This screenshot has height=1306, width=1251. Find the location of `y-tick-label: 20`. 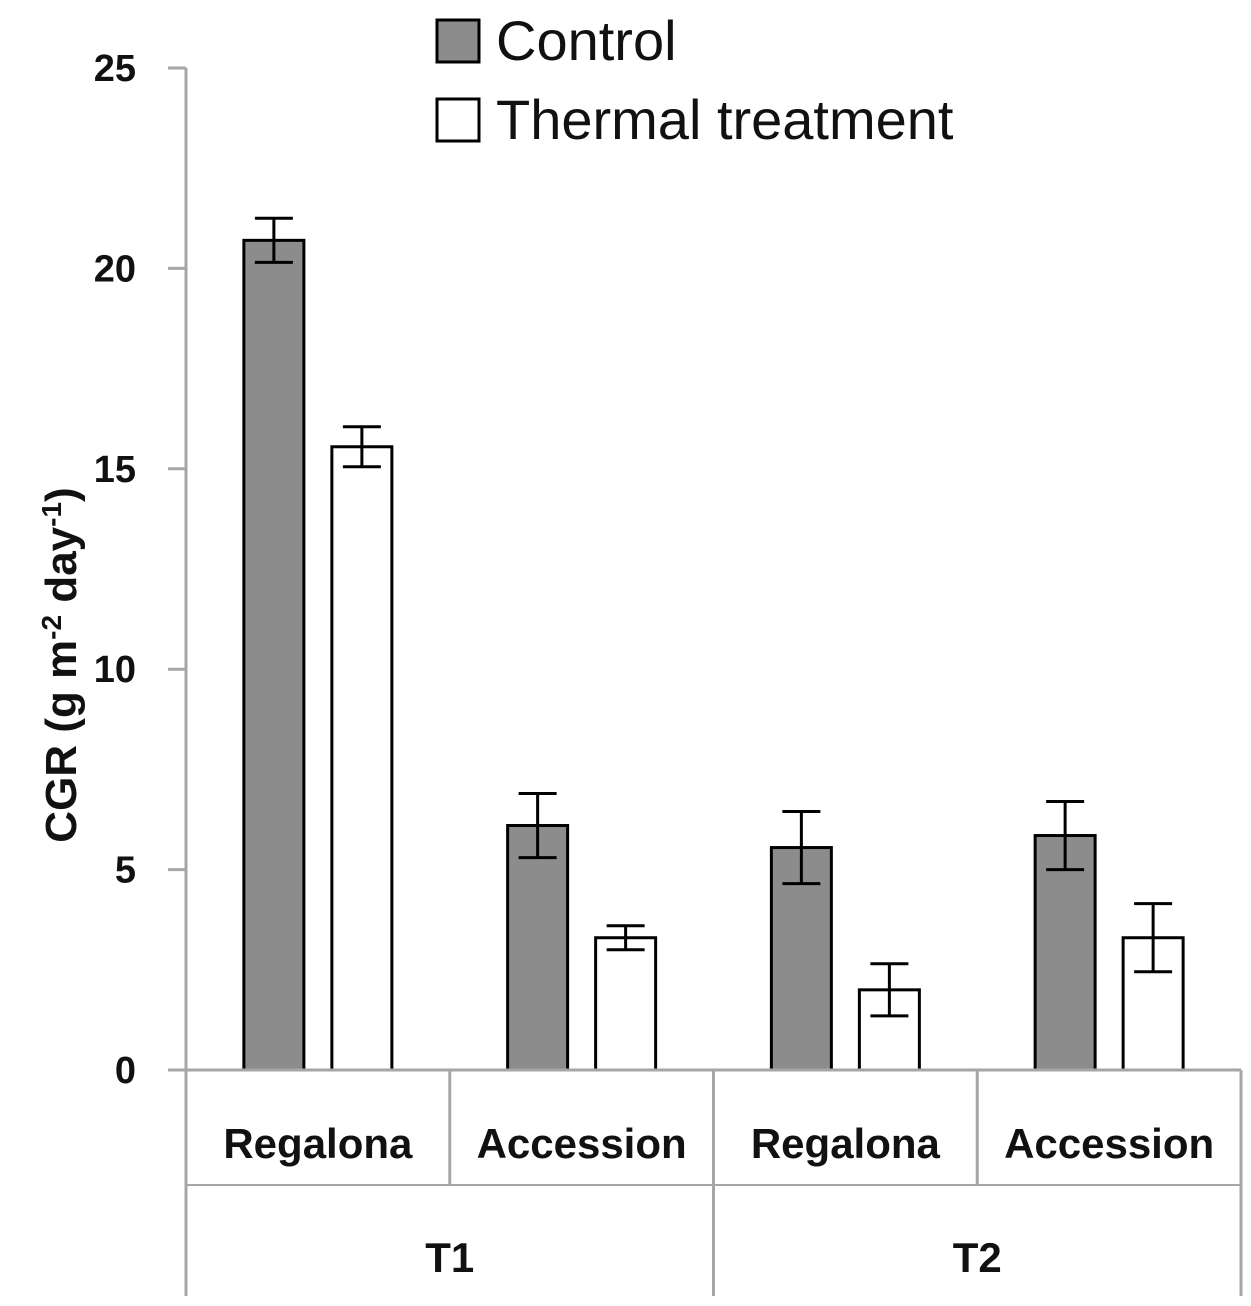

y-tick-label: 20 is located at coordinates (115, 269).